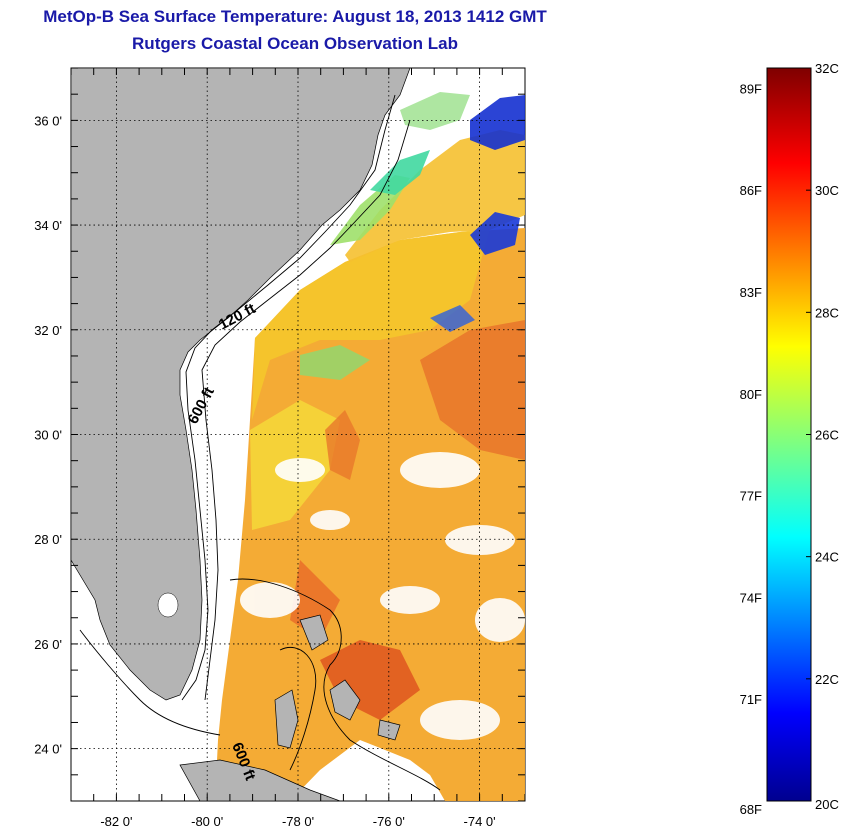  Describe the element at coordinates (827, 557) in the screenshot. I see `colorbar-c-label: 24C` at that location.